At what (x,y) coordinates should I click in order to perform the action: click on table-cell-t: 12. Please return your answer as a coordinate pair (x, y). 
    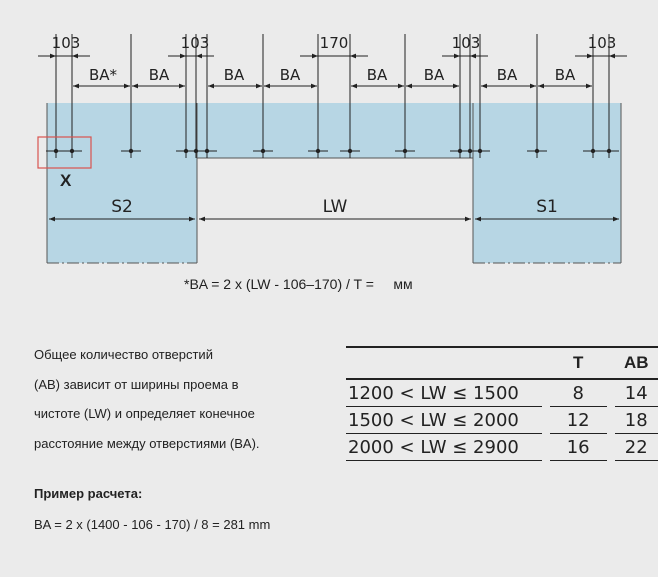
    Looking at the image, I should click on (578, 420).